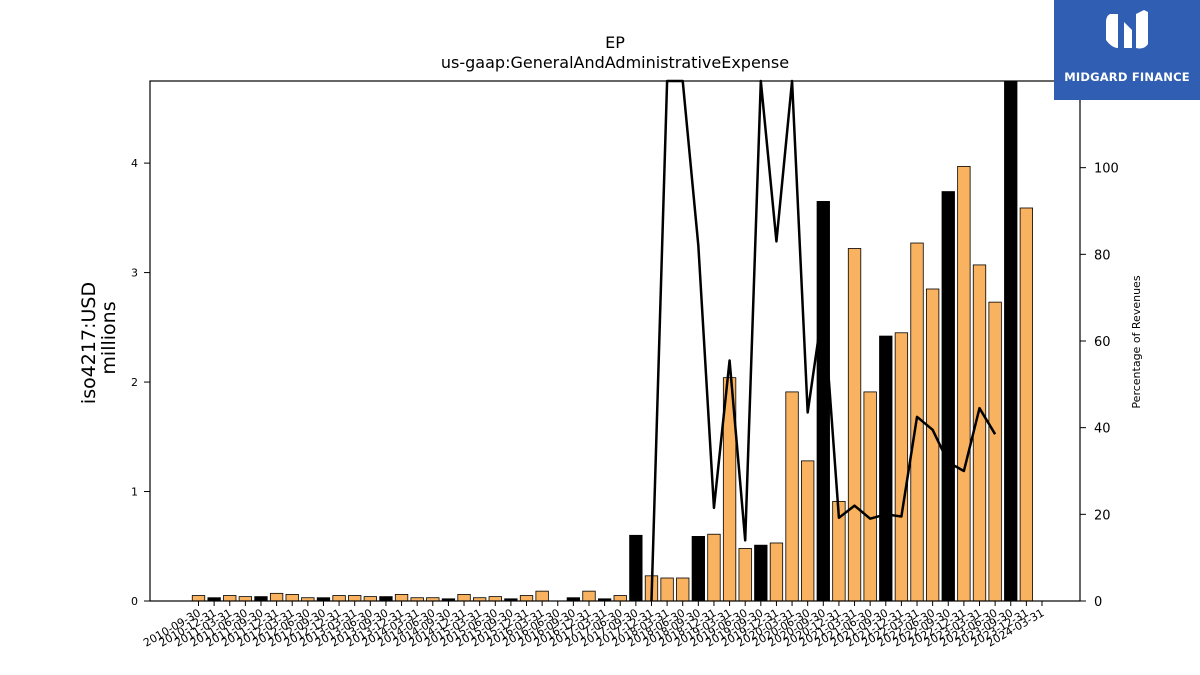 Image resolution: width=1200 pixels, height=675 pixels. What do you see at coordinates (1127, 50) in the screenshot?
I see `brand-logo: MIDGARD FINANCE` at bounding box center [1127, 50].